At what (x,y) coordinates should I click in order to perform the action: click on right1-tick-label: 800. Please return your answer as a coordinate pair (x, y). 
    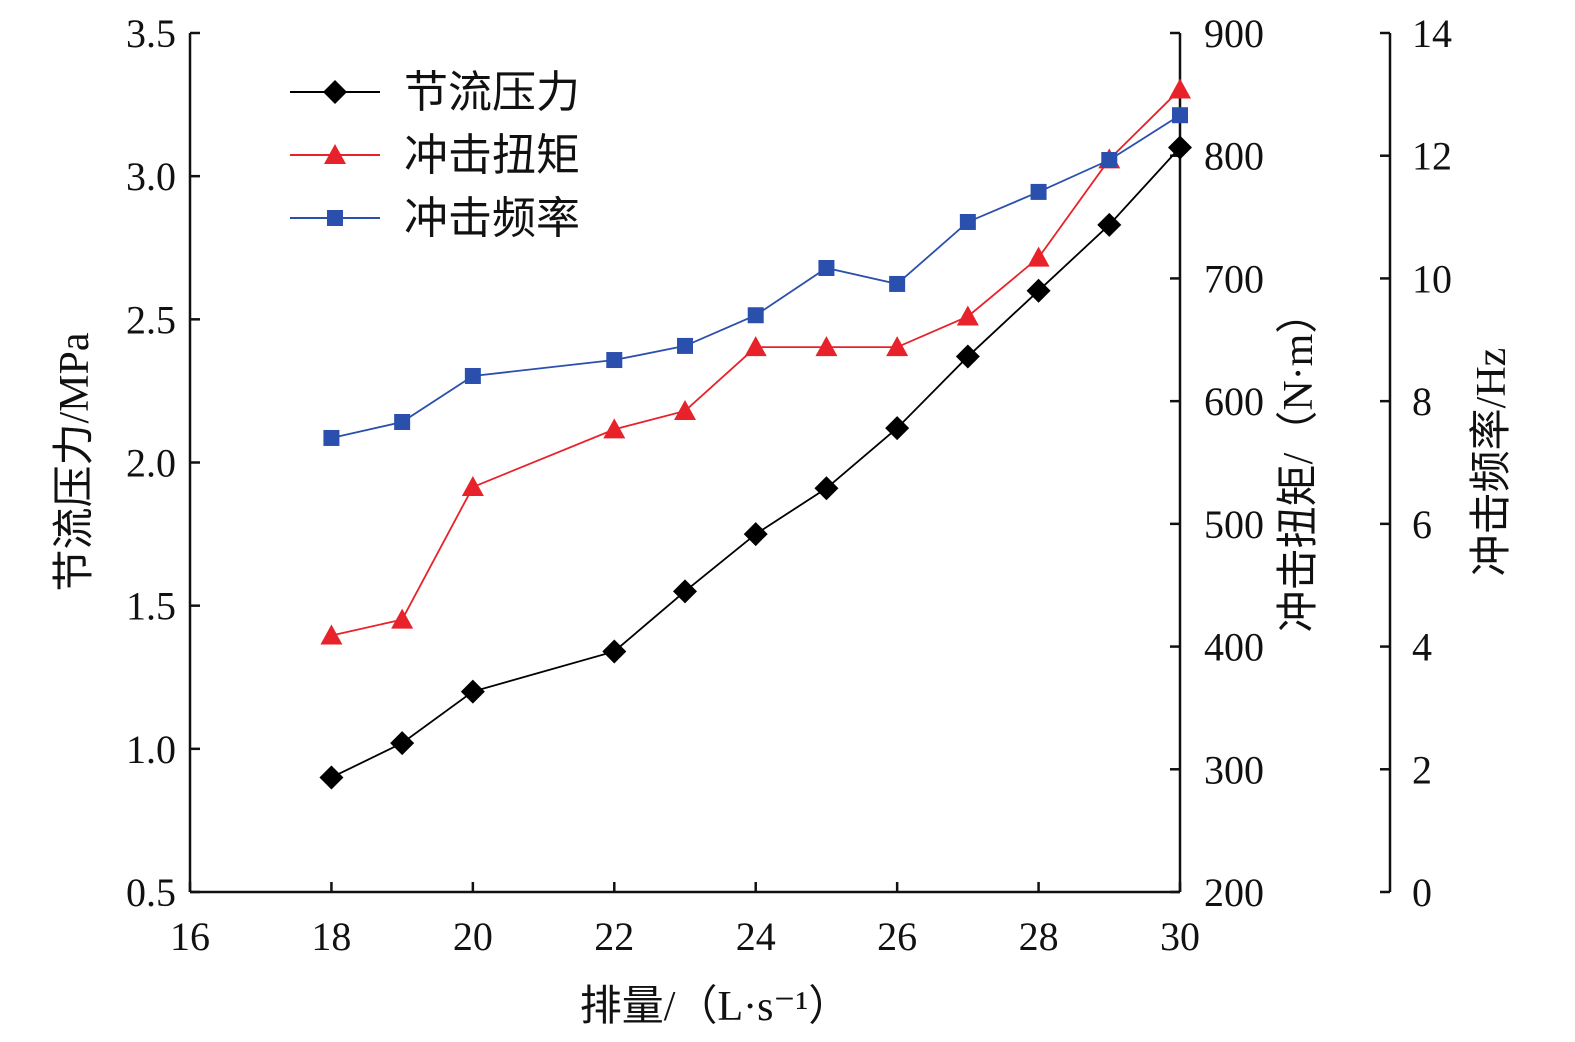
    Looking at the image, I should click on (1234, 156).